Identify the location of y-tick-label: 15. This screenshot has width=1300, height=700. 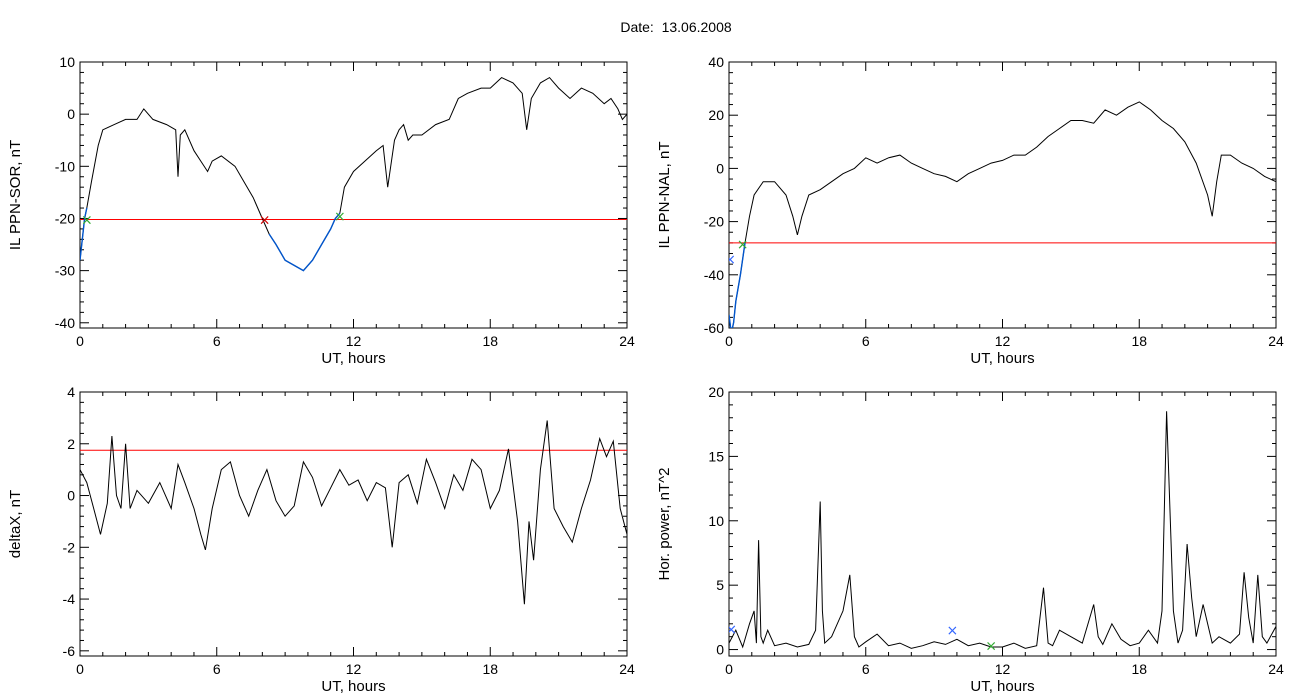
(716, 456).